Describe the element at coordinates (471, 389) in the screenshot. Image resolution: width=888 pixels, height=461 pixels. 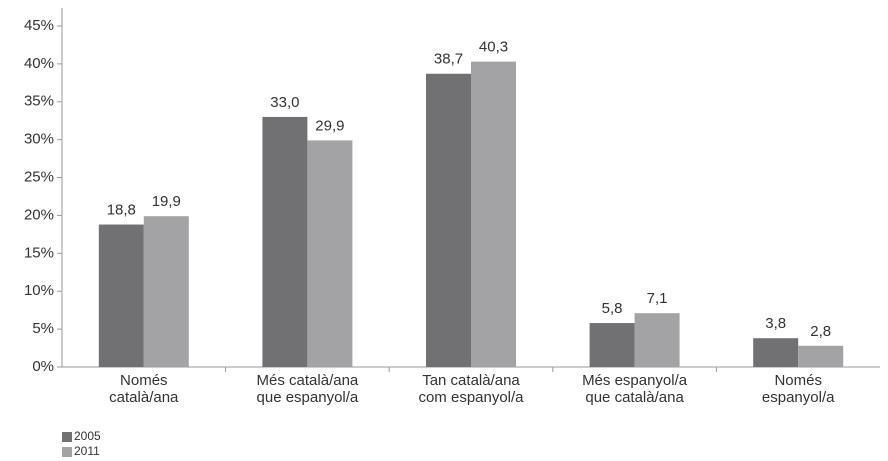
I see `x-tick-label: Tan català/ana com espanyol/a` at that location.